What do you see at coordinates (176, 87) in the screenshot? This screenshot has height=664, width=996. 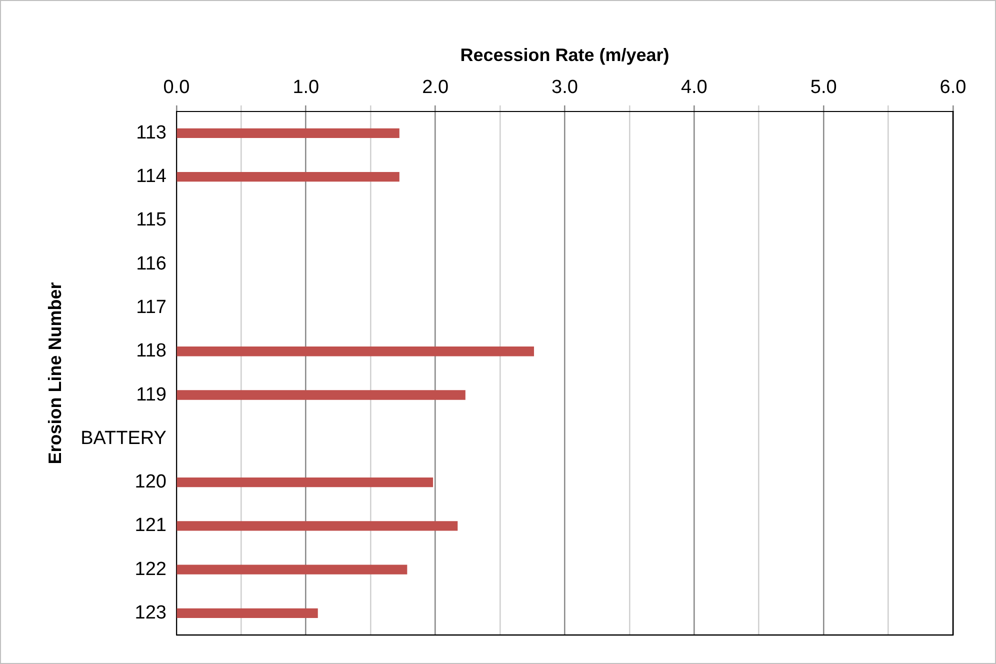 I see `x-tick-label: 0.0` at bounding box center [176, 87].